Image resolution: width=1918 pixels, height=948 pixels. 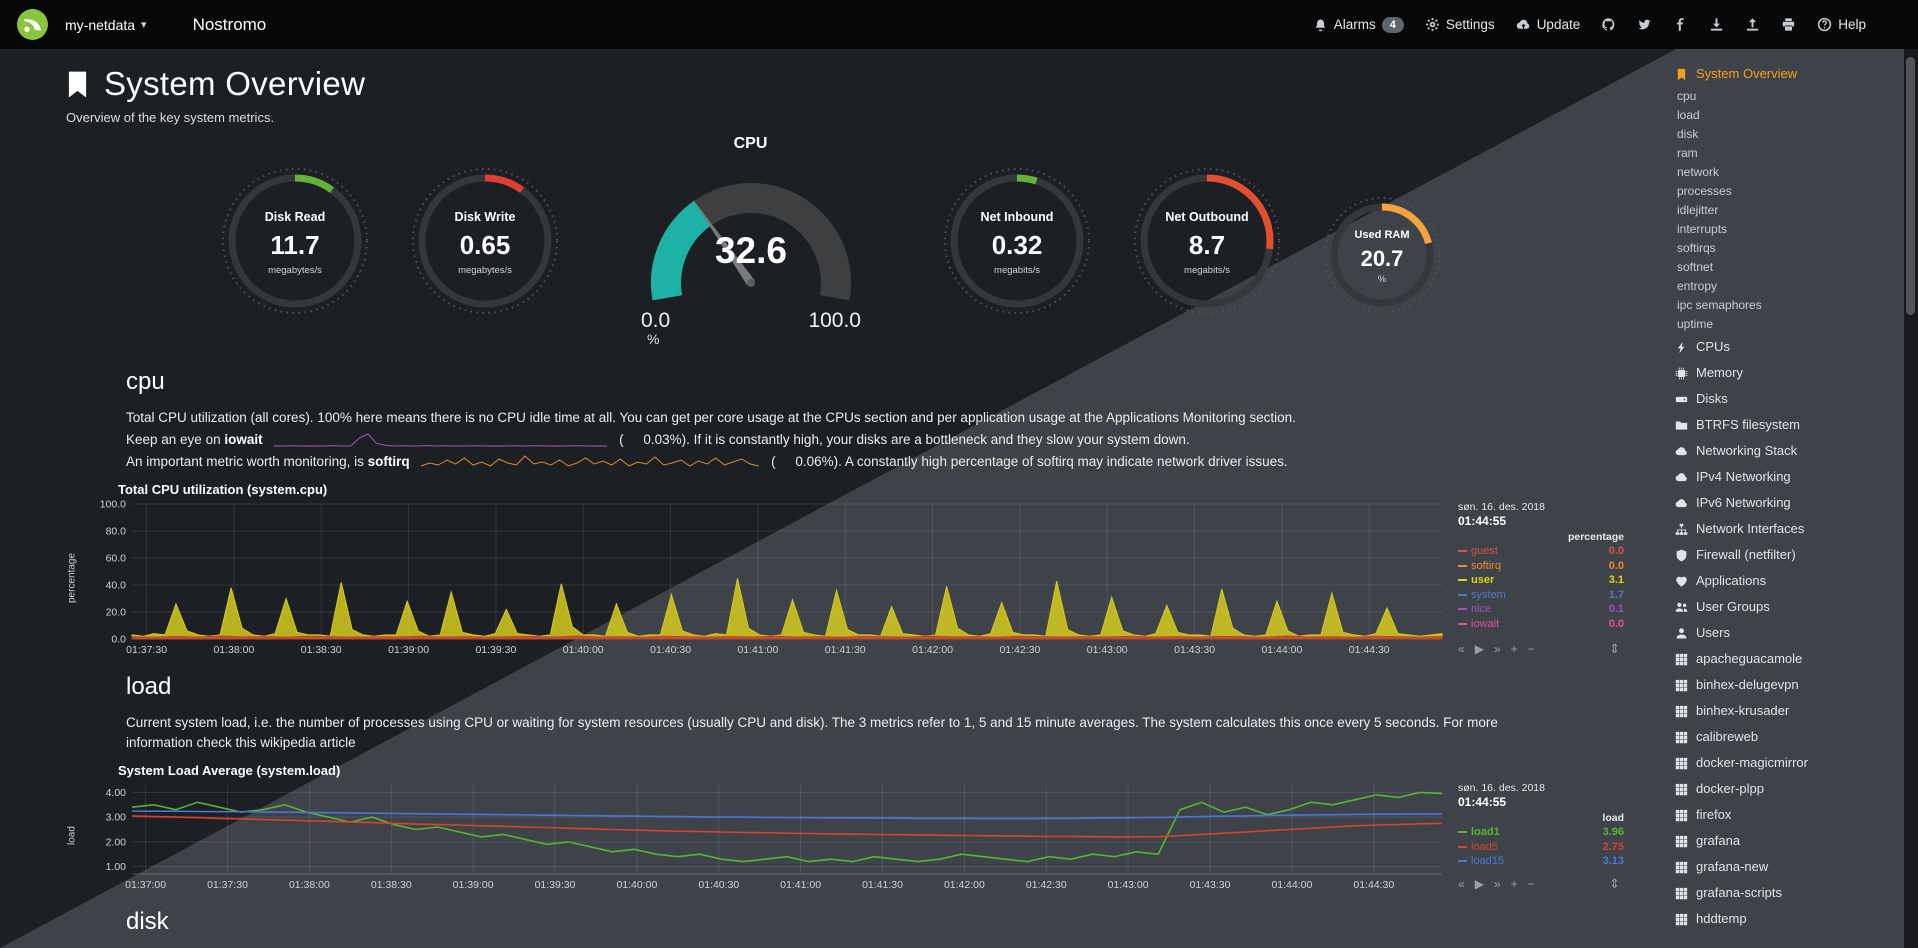 What do you see at coordinates (1680, 24) in the screenshot?
I see `facebook-button` at bounding box center [1680, 24].